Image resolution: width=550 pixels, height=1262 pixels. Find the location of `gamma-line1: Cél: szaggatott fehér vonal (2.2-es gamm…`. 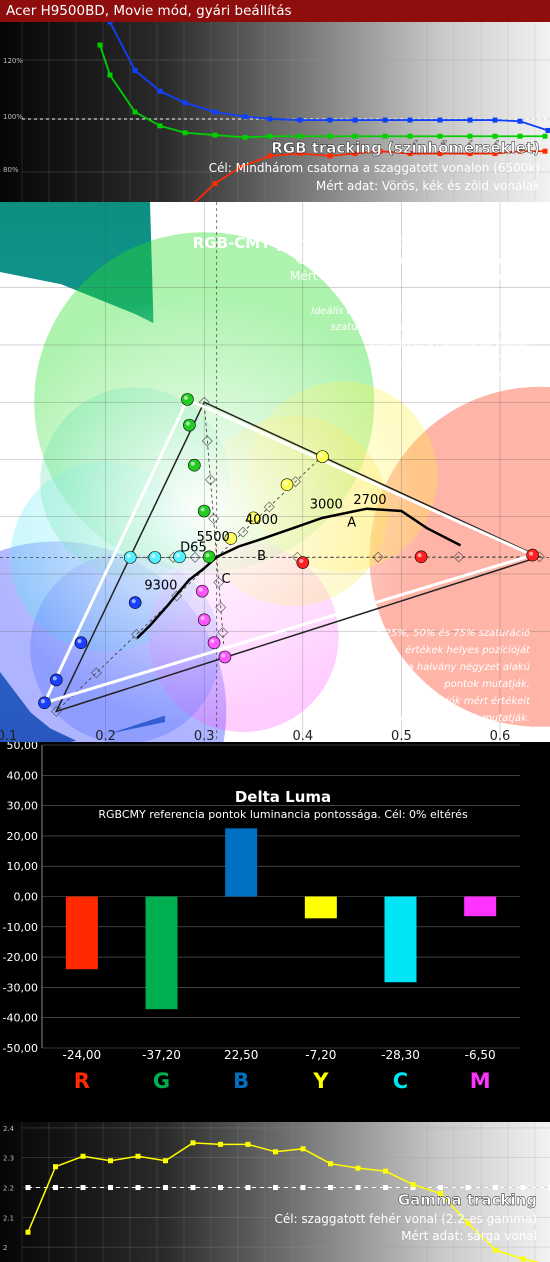

gamma-line1: Cél: szaggatott fehér vonal (2.2-es gamm… is located at coordinates (405, 1219).